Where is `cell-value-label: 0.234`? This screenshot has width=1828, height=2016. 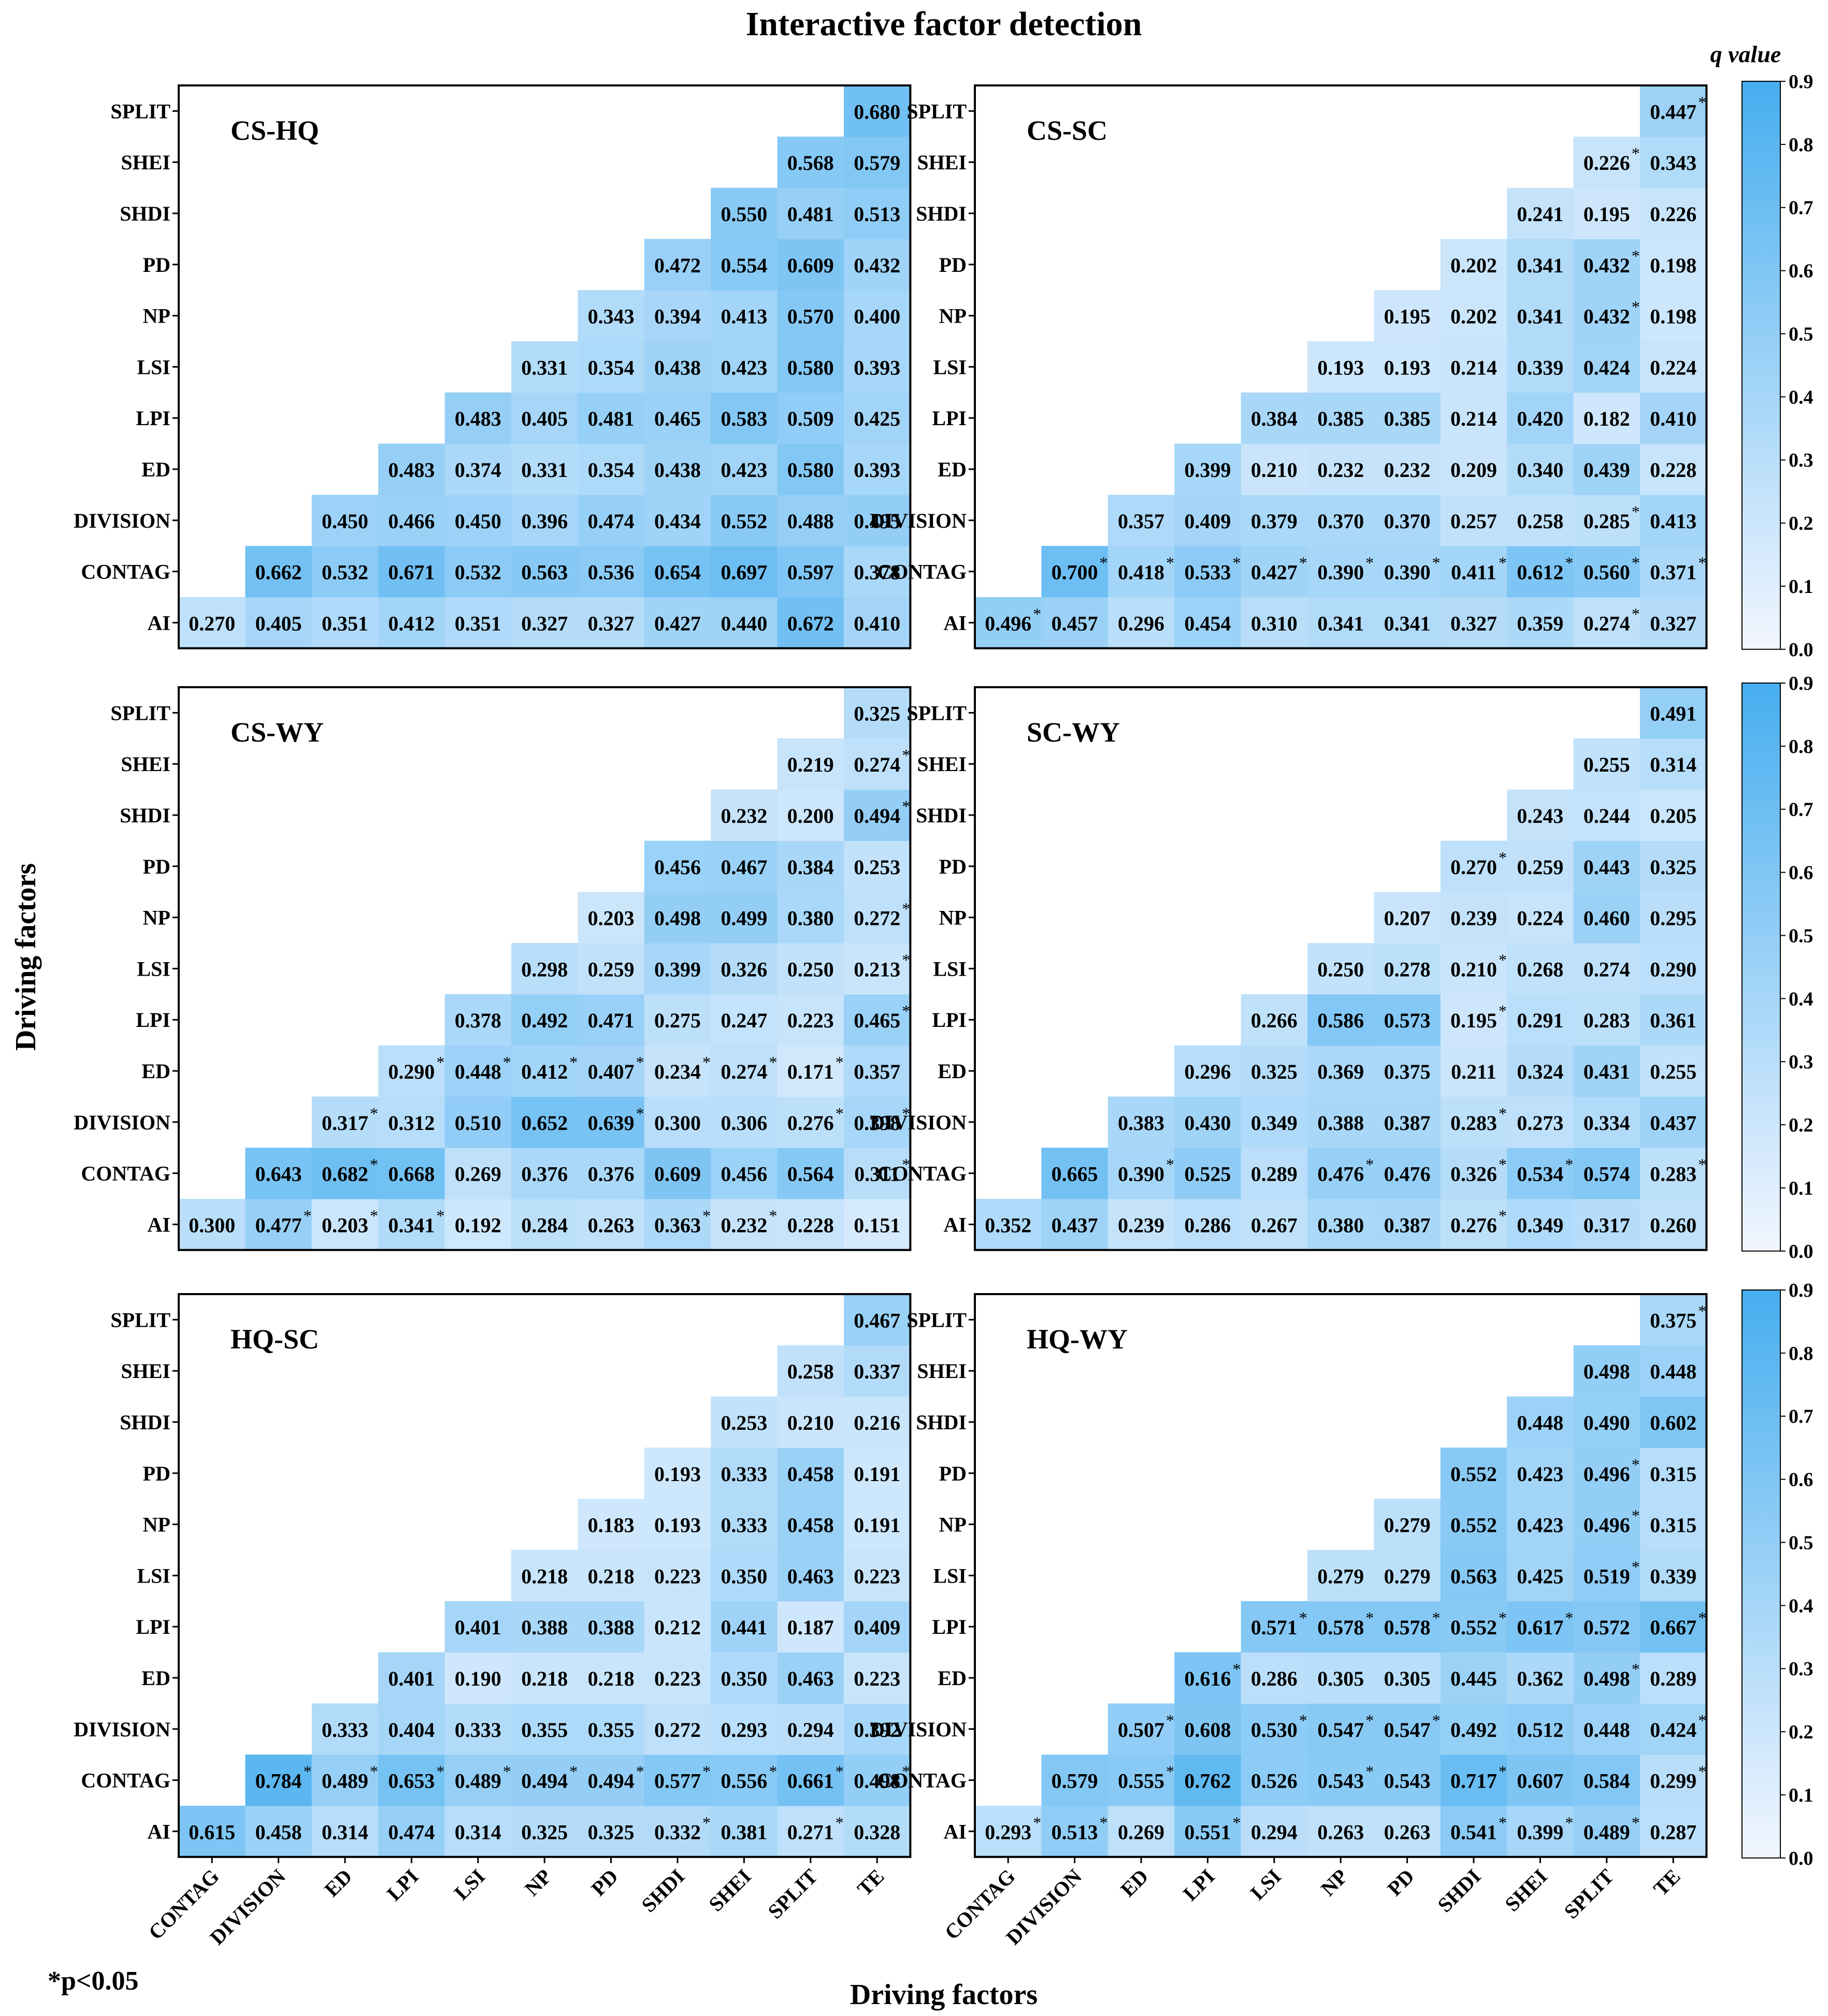
cell-value-label: 0.234 is located at coordinates (677, 1071).